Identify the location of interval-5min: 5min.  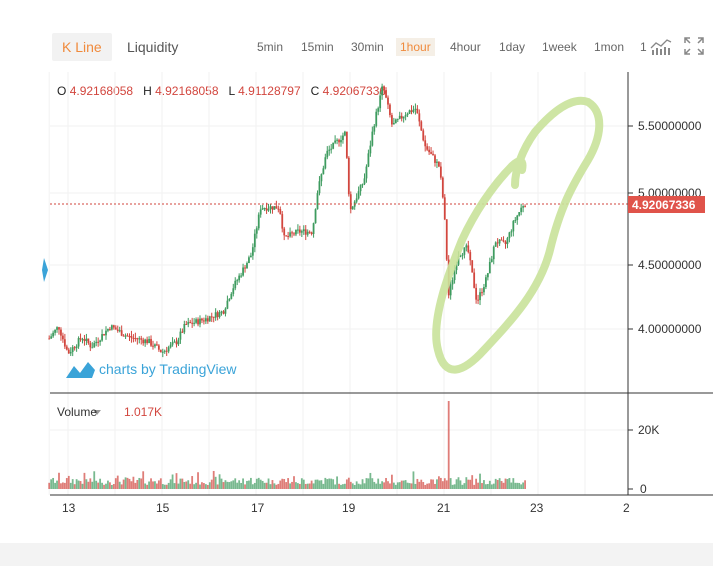
(270, 47).